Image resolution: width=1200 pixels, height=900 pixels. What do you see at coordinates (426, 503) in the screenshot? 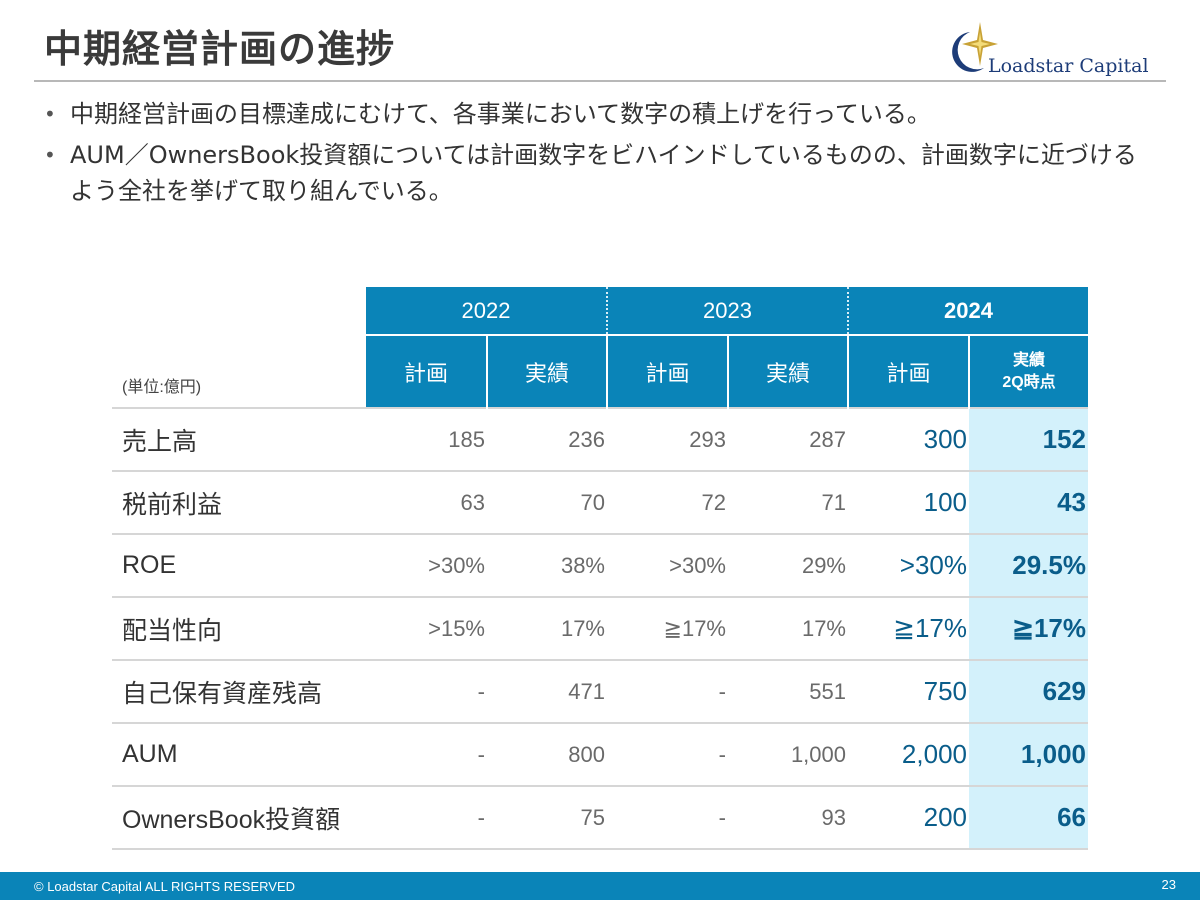
I see `table-cell: 63` at bounding box center [426, 503].